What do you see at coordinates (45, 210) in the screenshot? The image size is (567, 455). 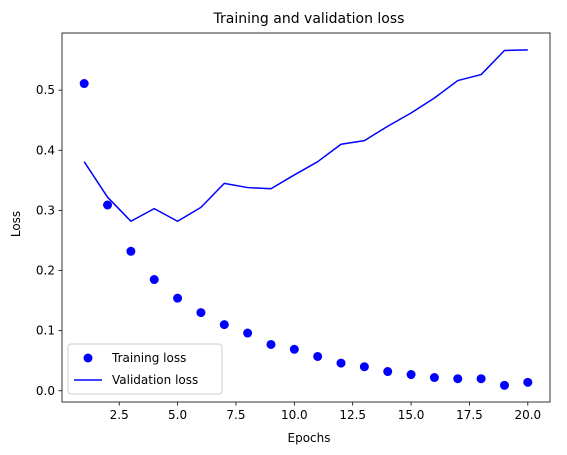 I see `y-tick-label: 0.3` at bounding box center [45, 210].